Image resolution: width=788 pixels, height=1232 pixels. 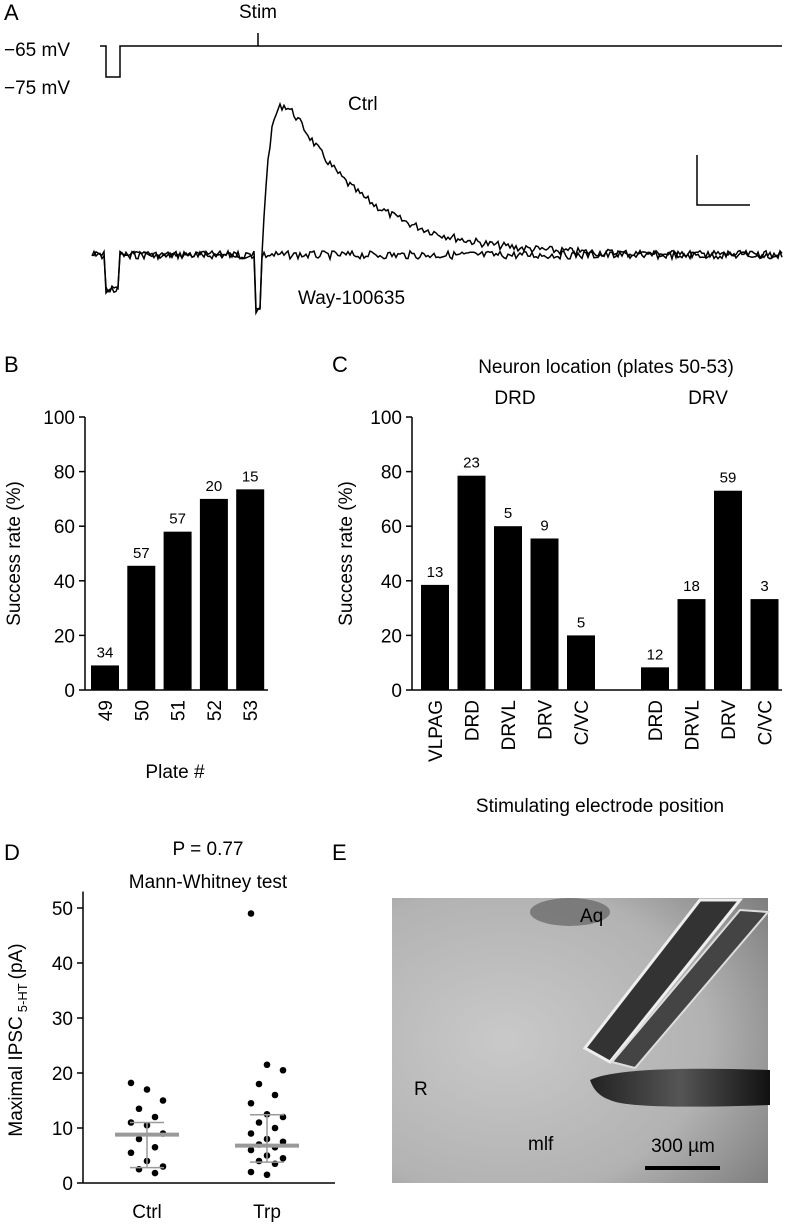 I want to click on count-label: 18, so click(x=691, y=586).